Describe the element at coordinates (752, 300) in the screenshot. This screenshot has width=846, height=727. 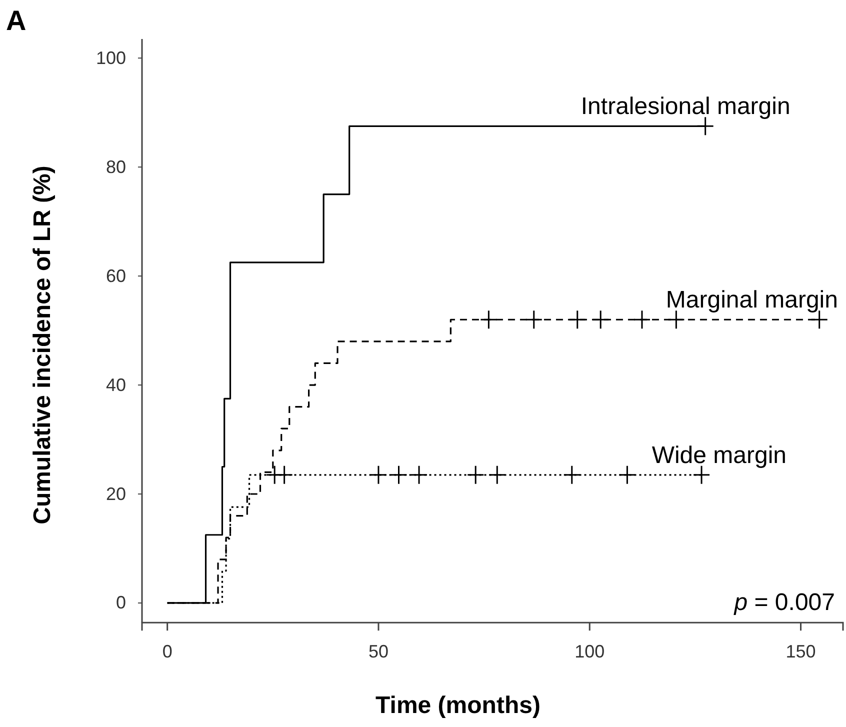
I see `series-label: Marginal margin` at that location.